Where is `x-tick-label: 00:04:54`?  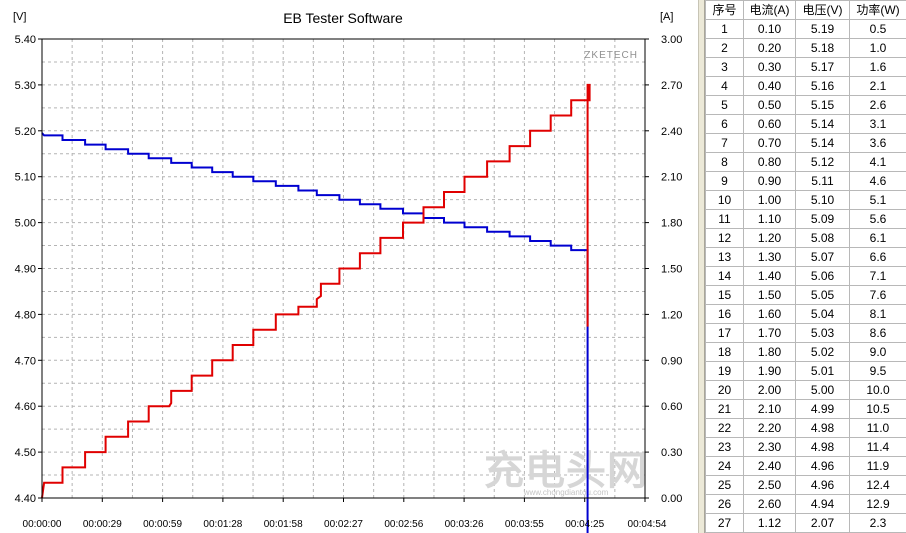
x-tick-label: 00:04:54 is located at coordinates (647, 524).